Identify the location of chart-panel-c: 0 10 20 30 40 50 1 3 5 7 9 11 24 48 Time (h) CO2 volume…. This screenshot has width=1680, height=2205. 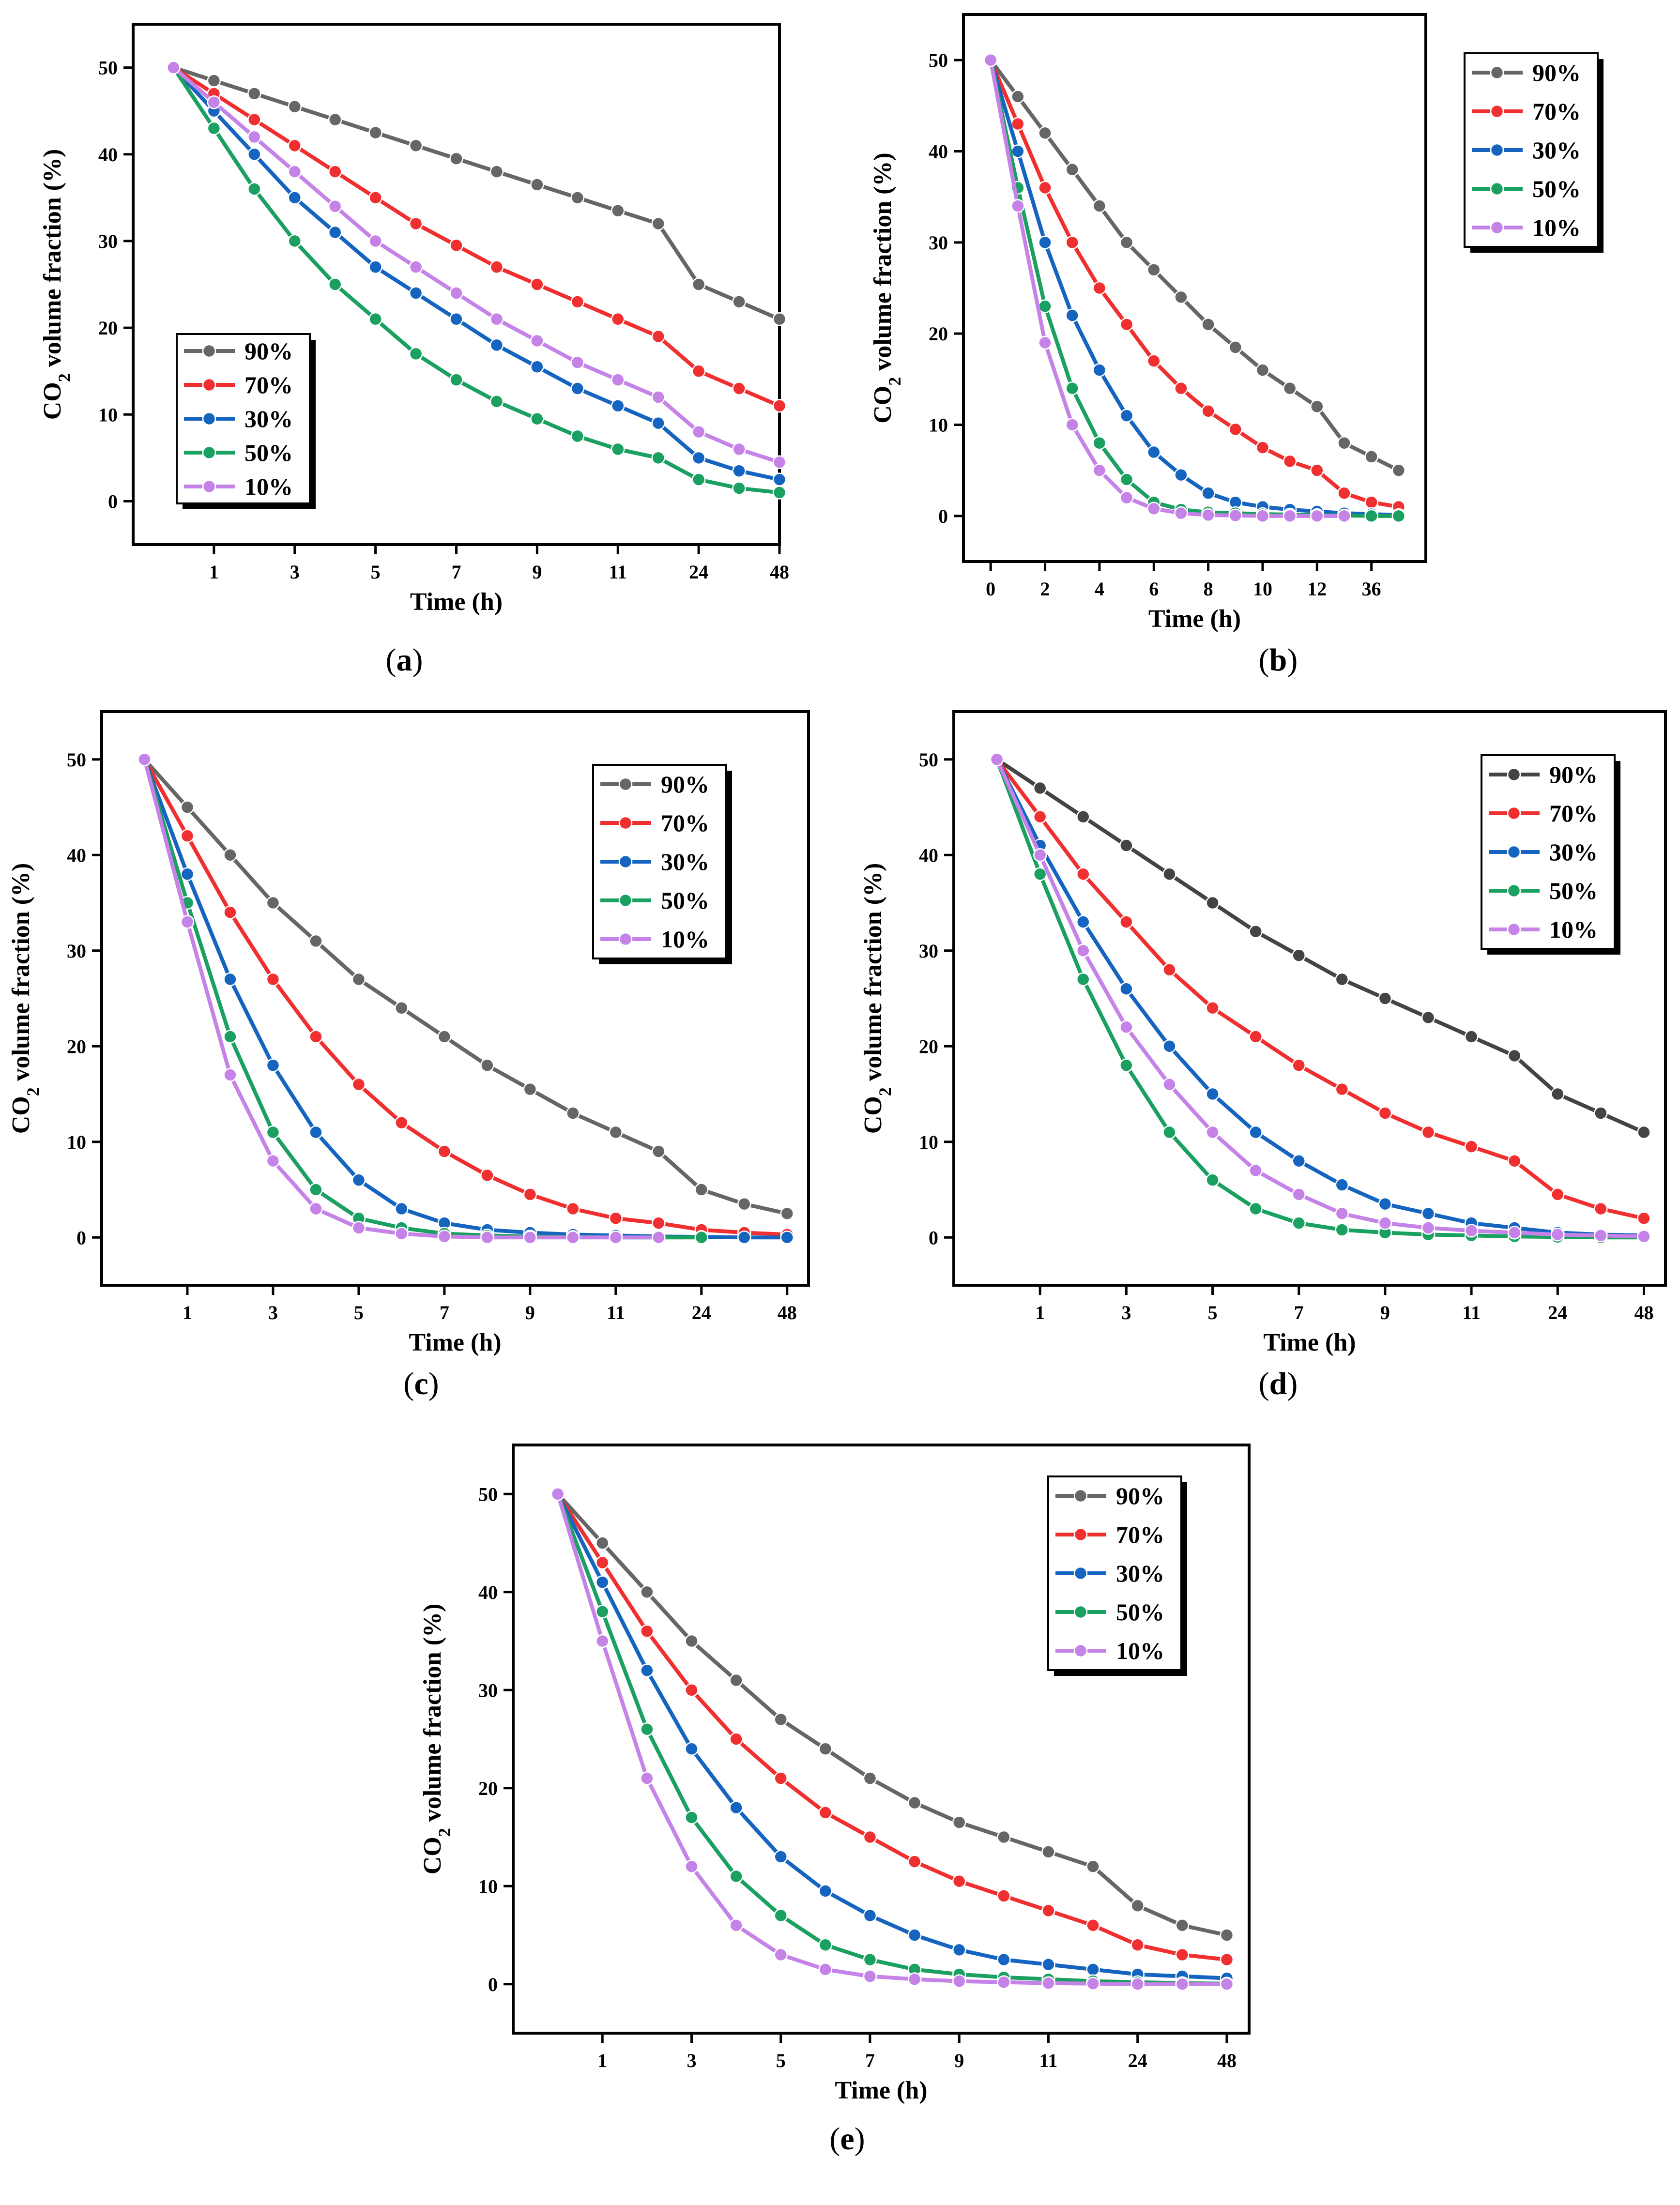
(408, 1055).